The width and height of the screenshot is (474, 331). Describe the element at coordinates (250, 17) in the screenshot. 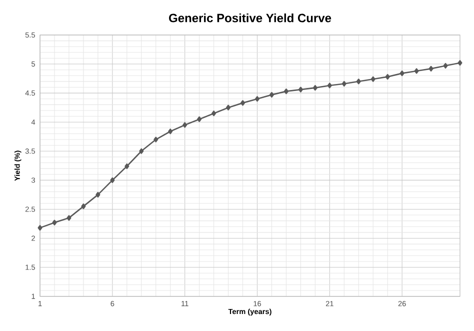

I see `chart-title: Generic Positive Yield Curve` at that location.